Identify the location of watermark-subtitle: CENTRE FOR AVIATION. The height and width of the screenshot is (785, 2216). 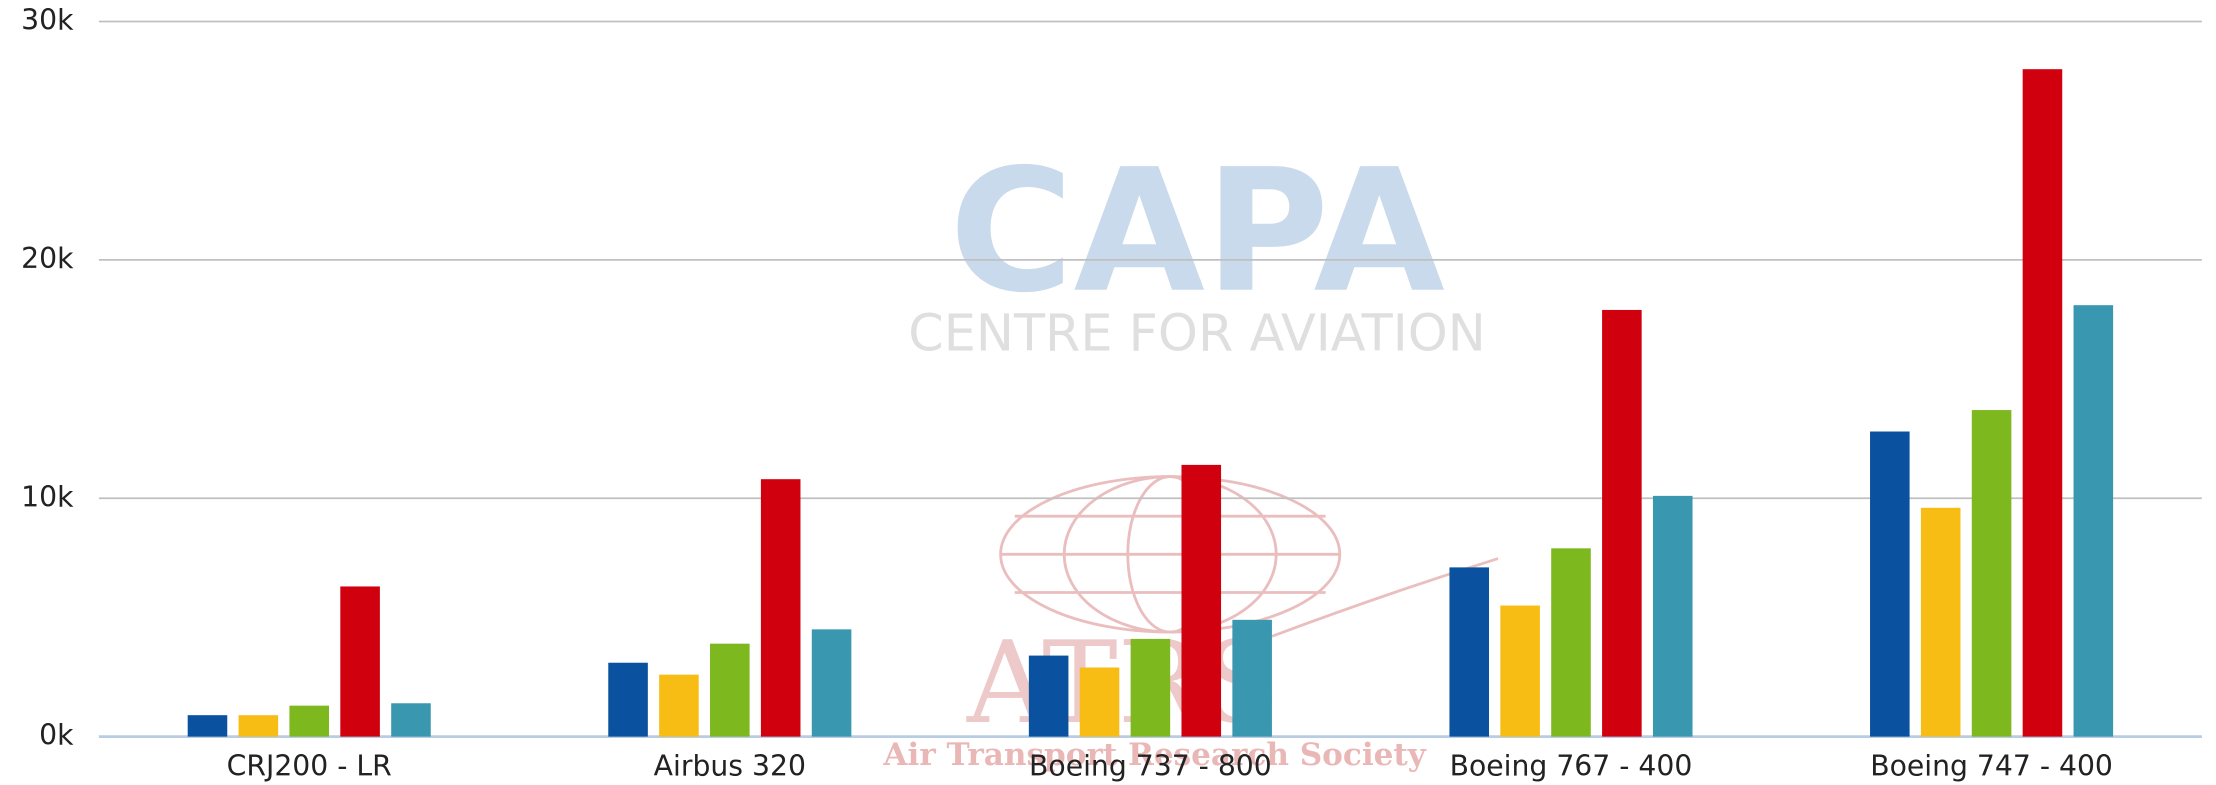
(1197, 333).